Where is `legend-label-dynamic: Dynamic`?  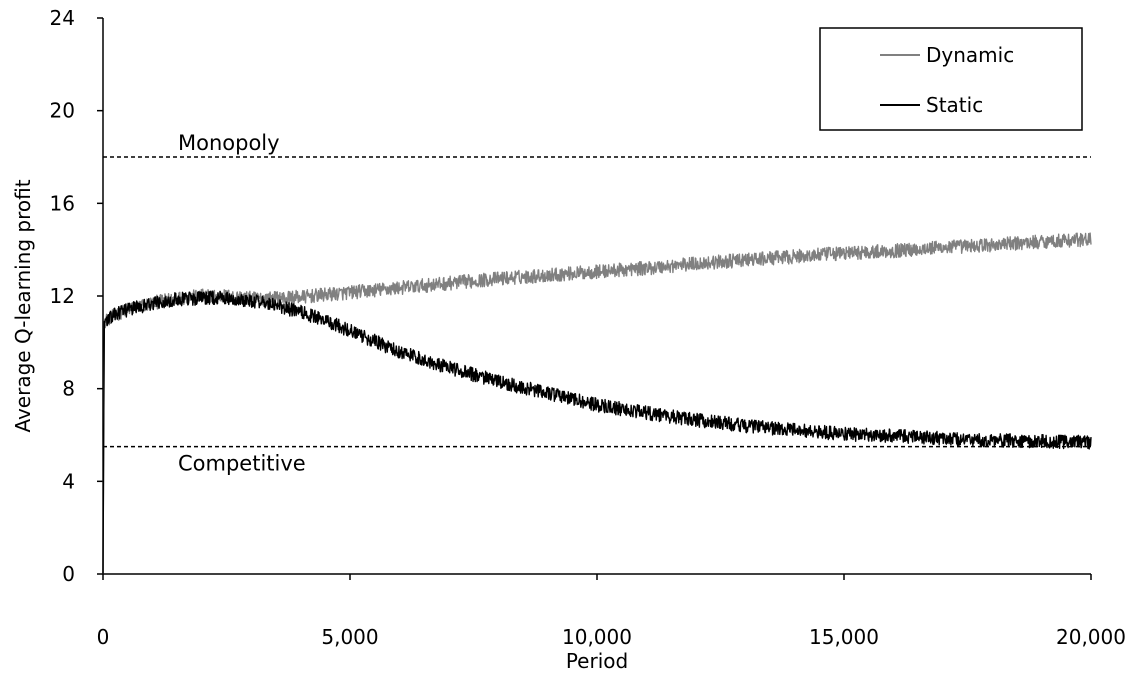
legend-label-dynamic: Dynamic is located at coordinates (970, 55).